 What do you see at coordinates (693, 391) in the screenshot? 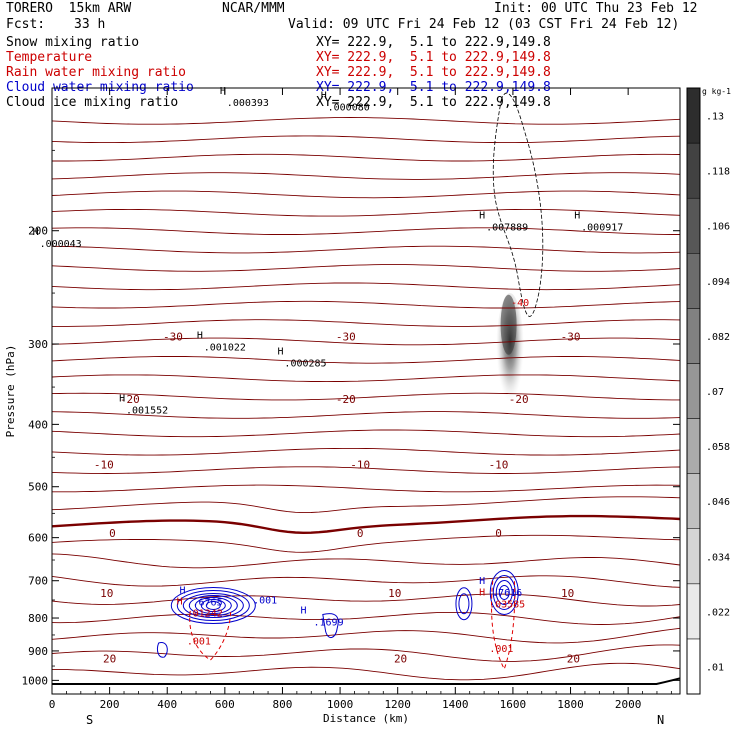
I see `colorbar-frame` at bounding box center [693, 391].